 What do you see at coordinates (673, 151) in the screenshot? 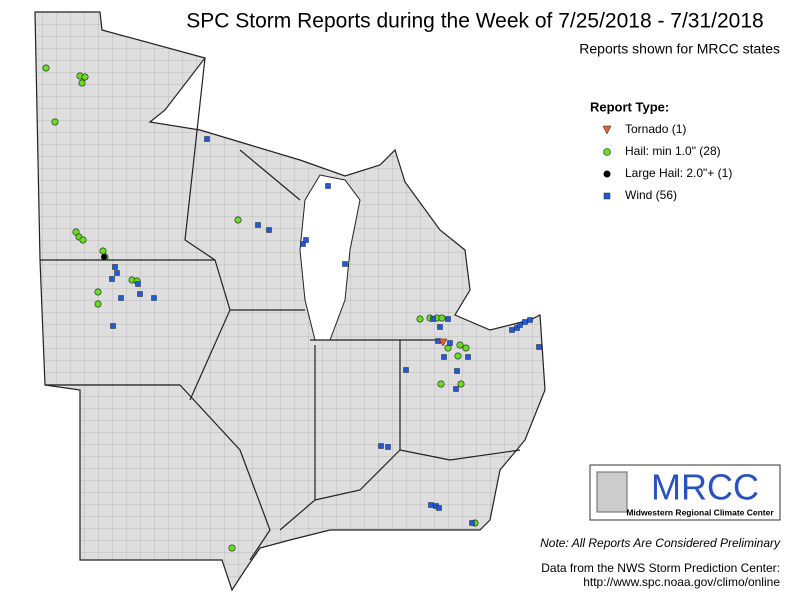
I see `legend-item: Hail: min 1.0" (28)` at bounding box center [673, 151].